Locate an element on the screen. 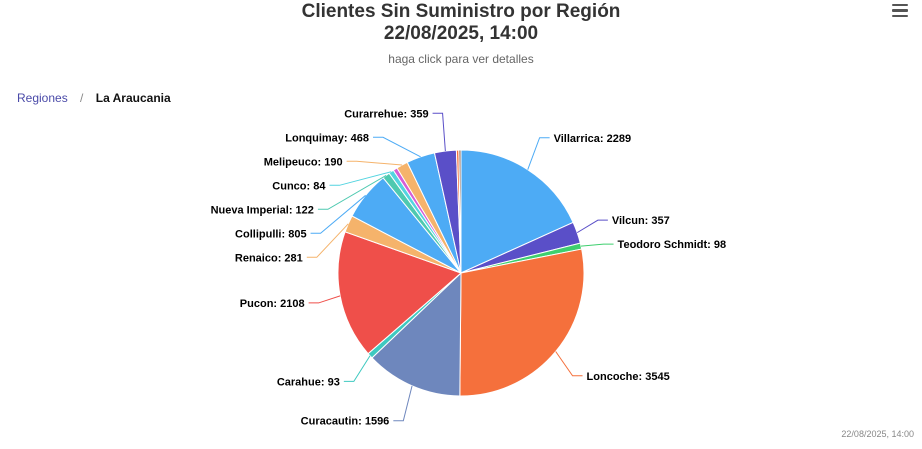  data-label-nueva-imperial: Nueva Imperial: 122 is located at coordinates (262, 210).